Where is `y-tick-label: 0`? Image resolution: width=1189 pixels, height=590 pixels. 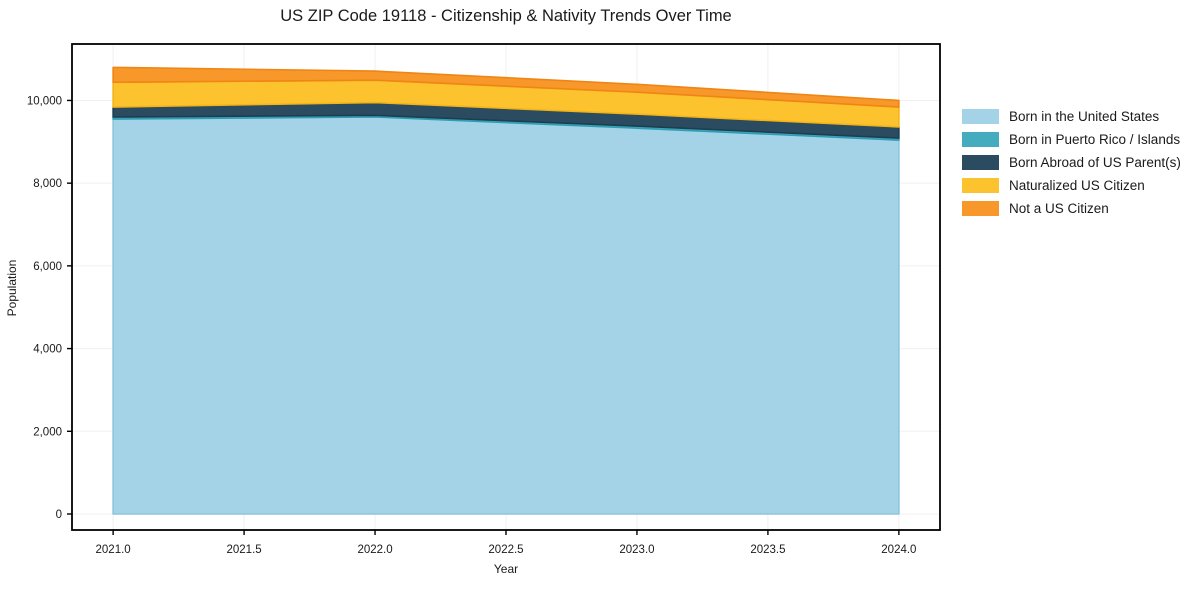 y-tick-label: 0 is located at coordinates (59, 515).